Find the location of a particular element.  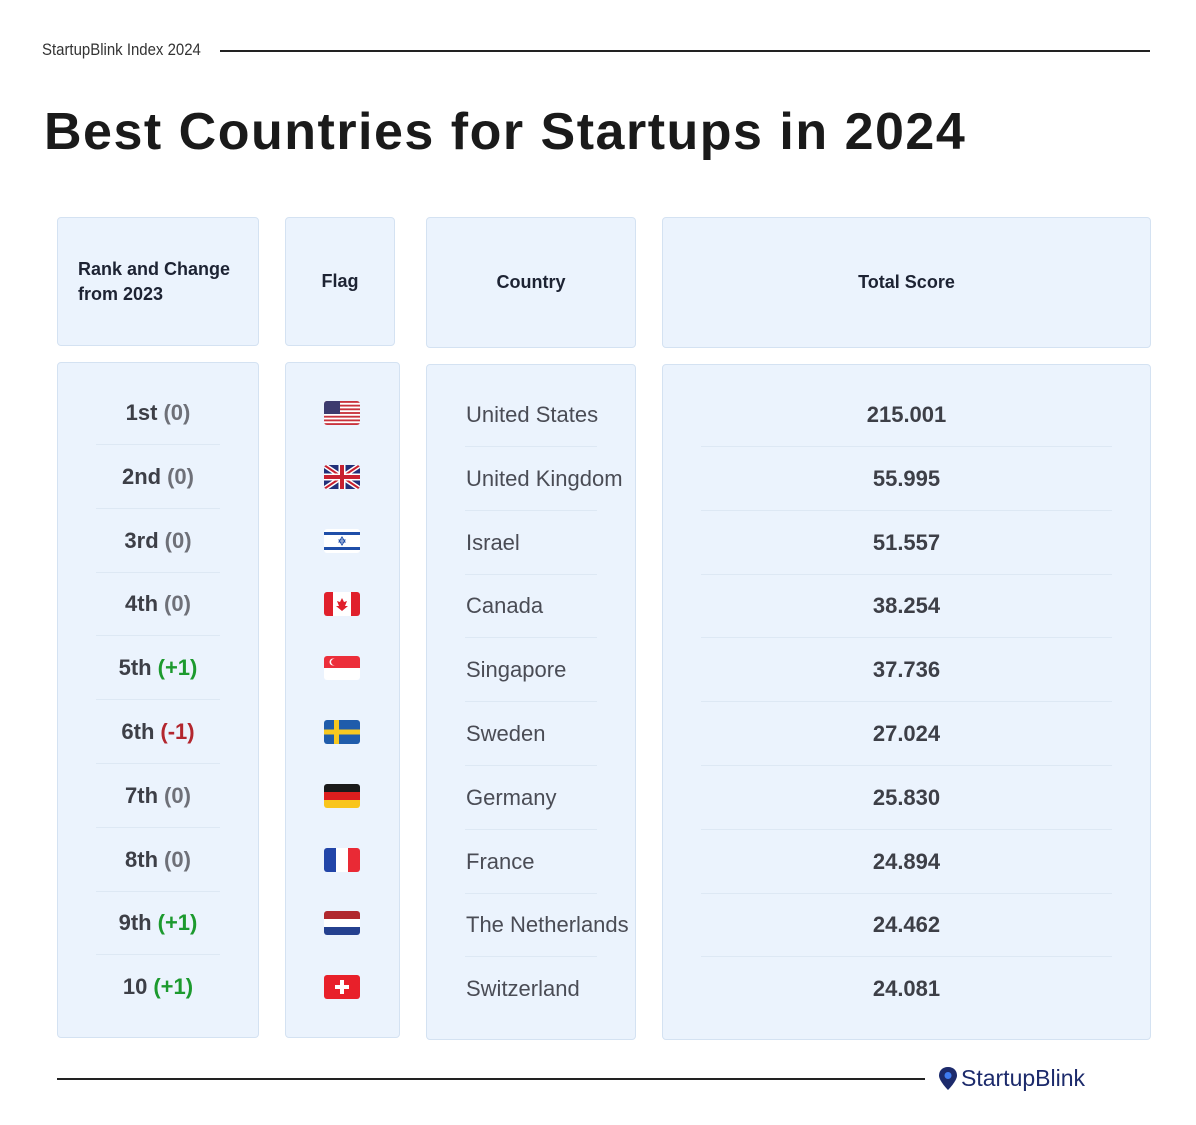

score: 215.001 is located at coordinates (906, 414).